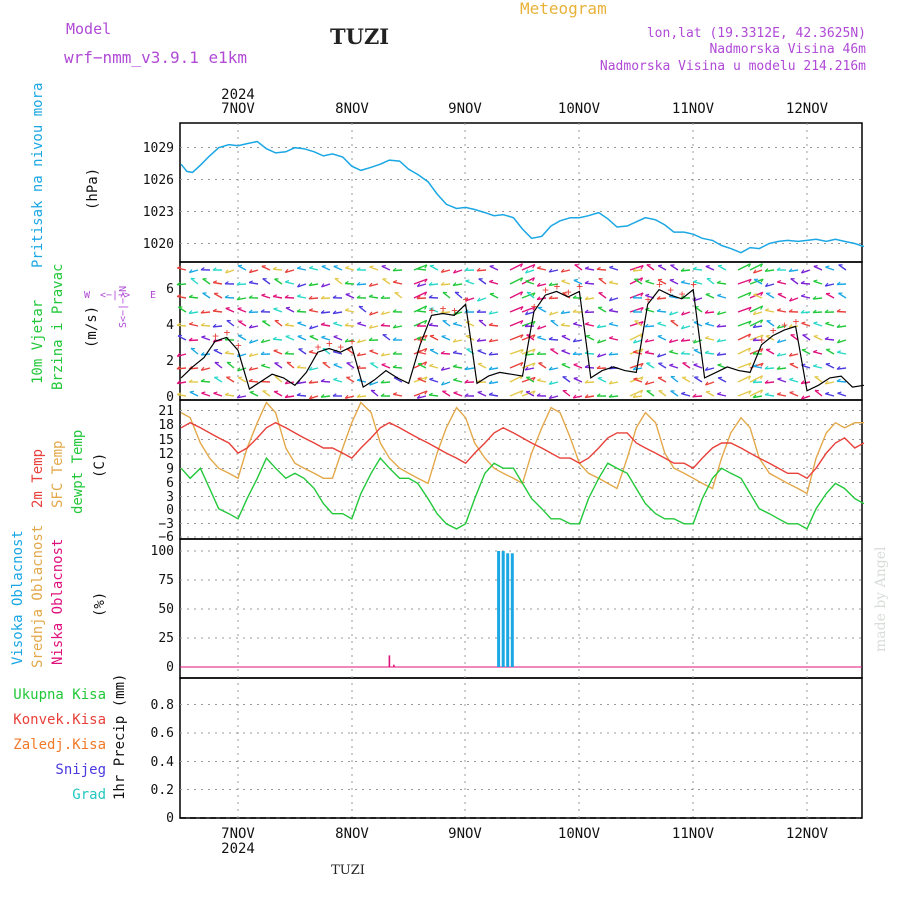 This screenshot has height=900, width=900. Describe the element at coordinates (756, 33) in the screenshot. I see `lonlat-text: lon,lat (19.3312E, 42.3625N)` at that location.